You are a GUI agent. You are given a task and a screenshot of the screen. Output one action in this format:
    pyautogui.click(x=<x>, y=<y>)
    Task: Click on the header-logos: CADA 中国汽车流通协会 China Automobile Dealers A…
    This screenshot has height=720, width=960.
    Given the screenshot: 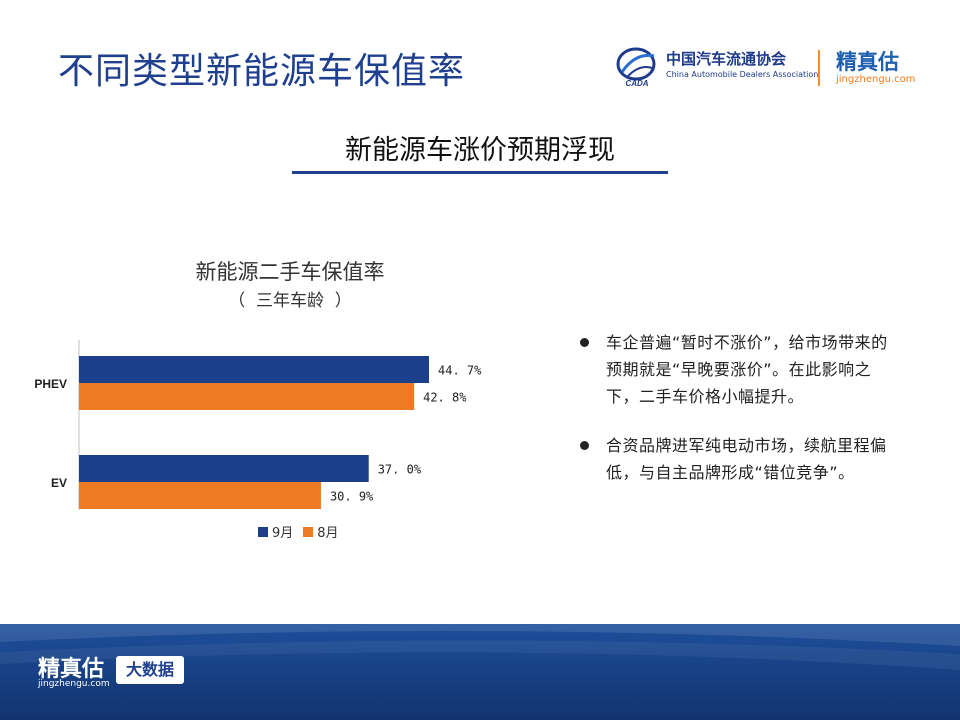 What is the action you would take?
    pyautogui.click(x=774, y=67)
    